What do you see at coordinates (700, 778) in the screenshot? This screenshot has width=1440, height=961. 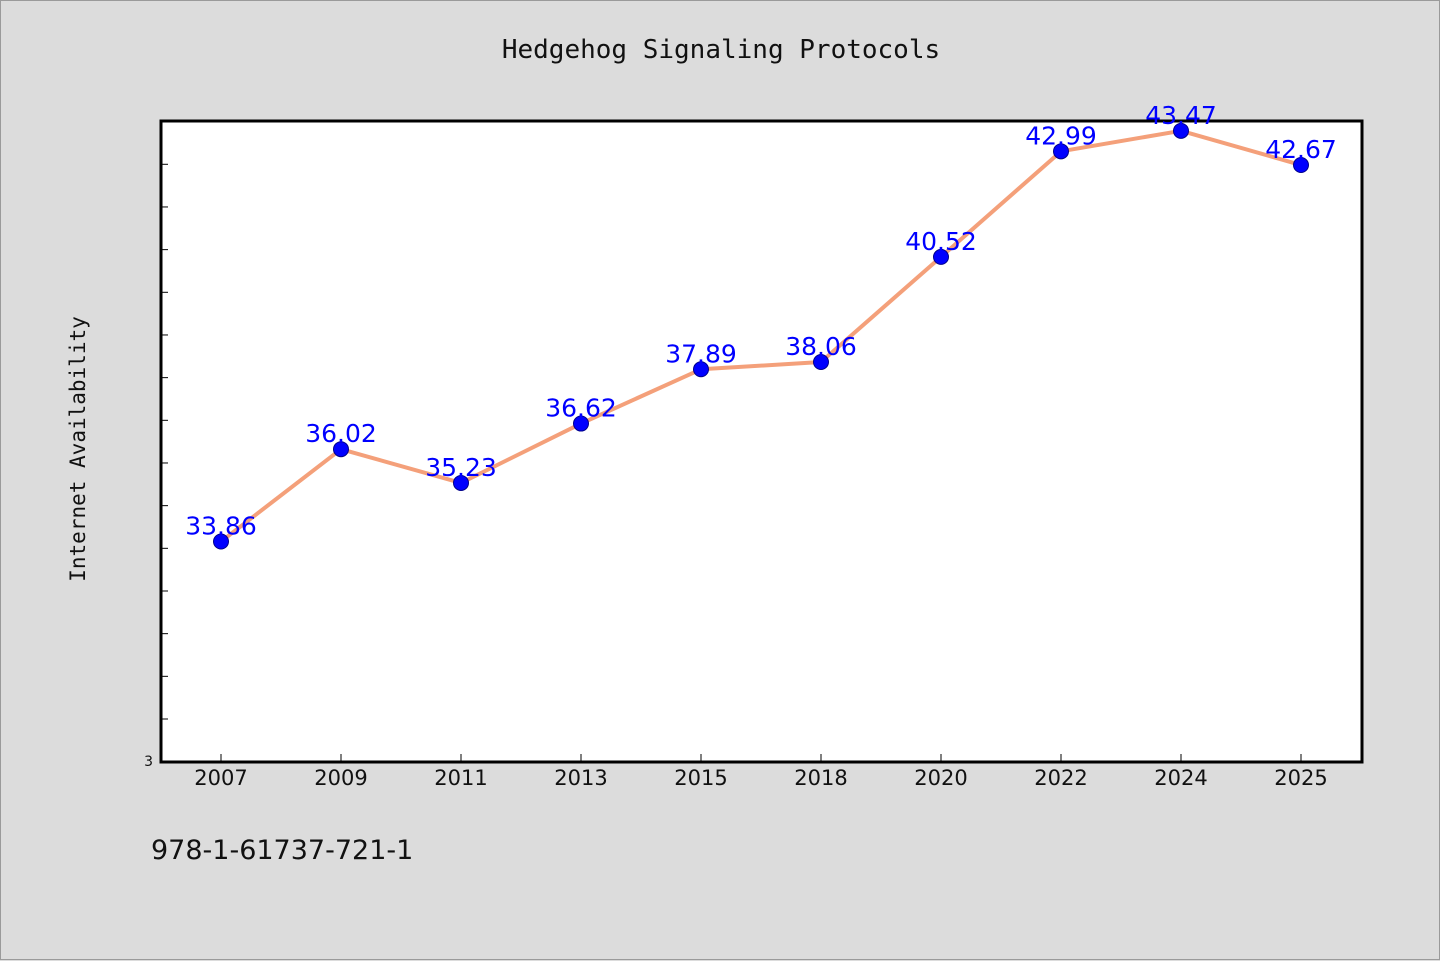 I see `x-tick-label: 2015` at bounding box center [700, 778].